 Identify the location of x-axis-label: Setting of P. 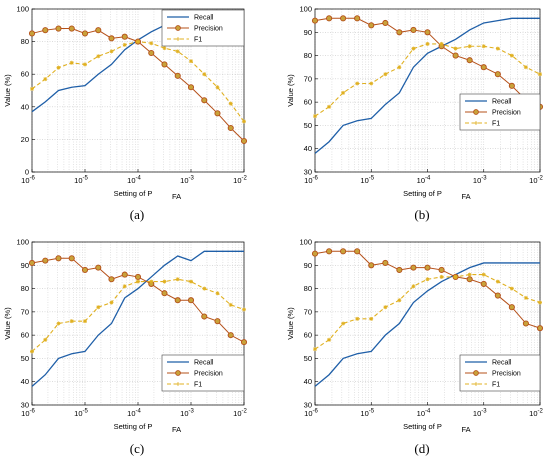
(422, 426).